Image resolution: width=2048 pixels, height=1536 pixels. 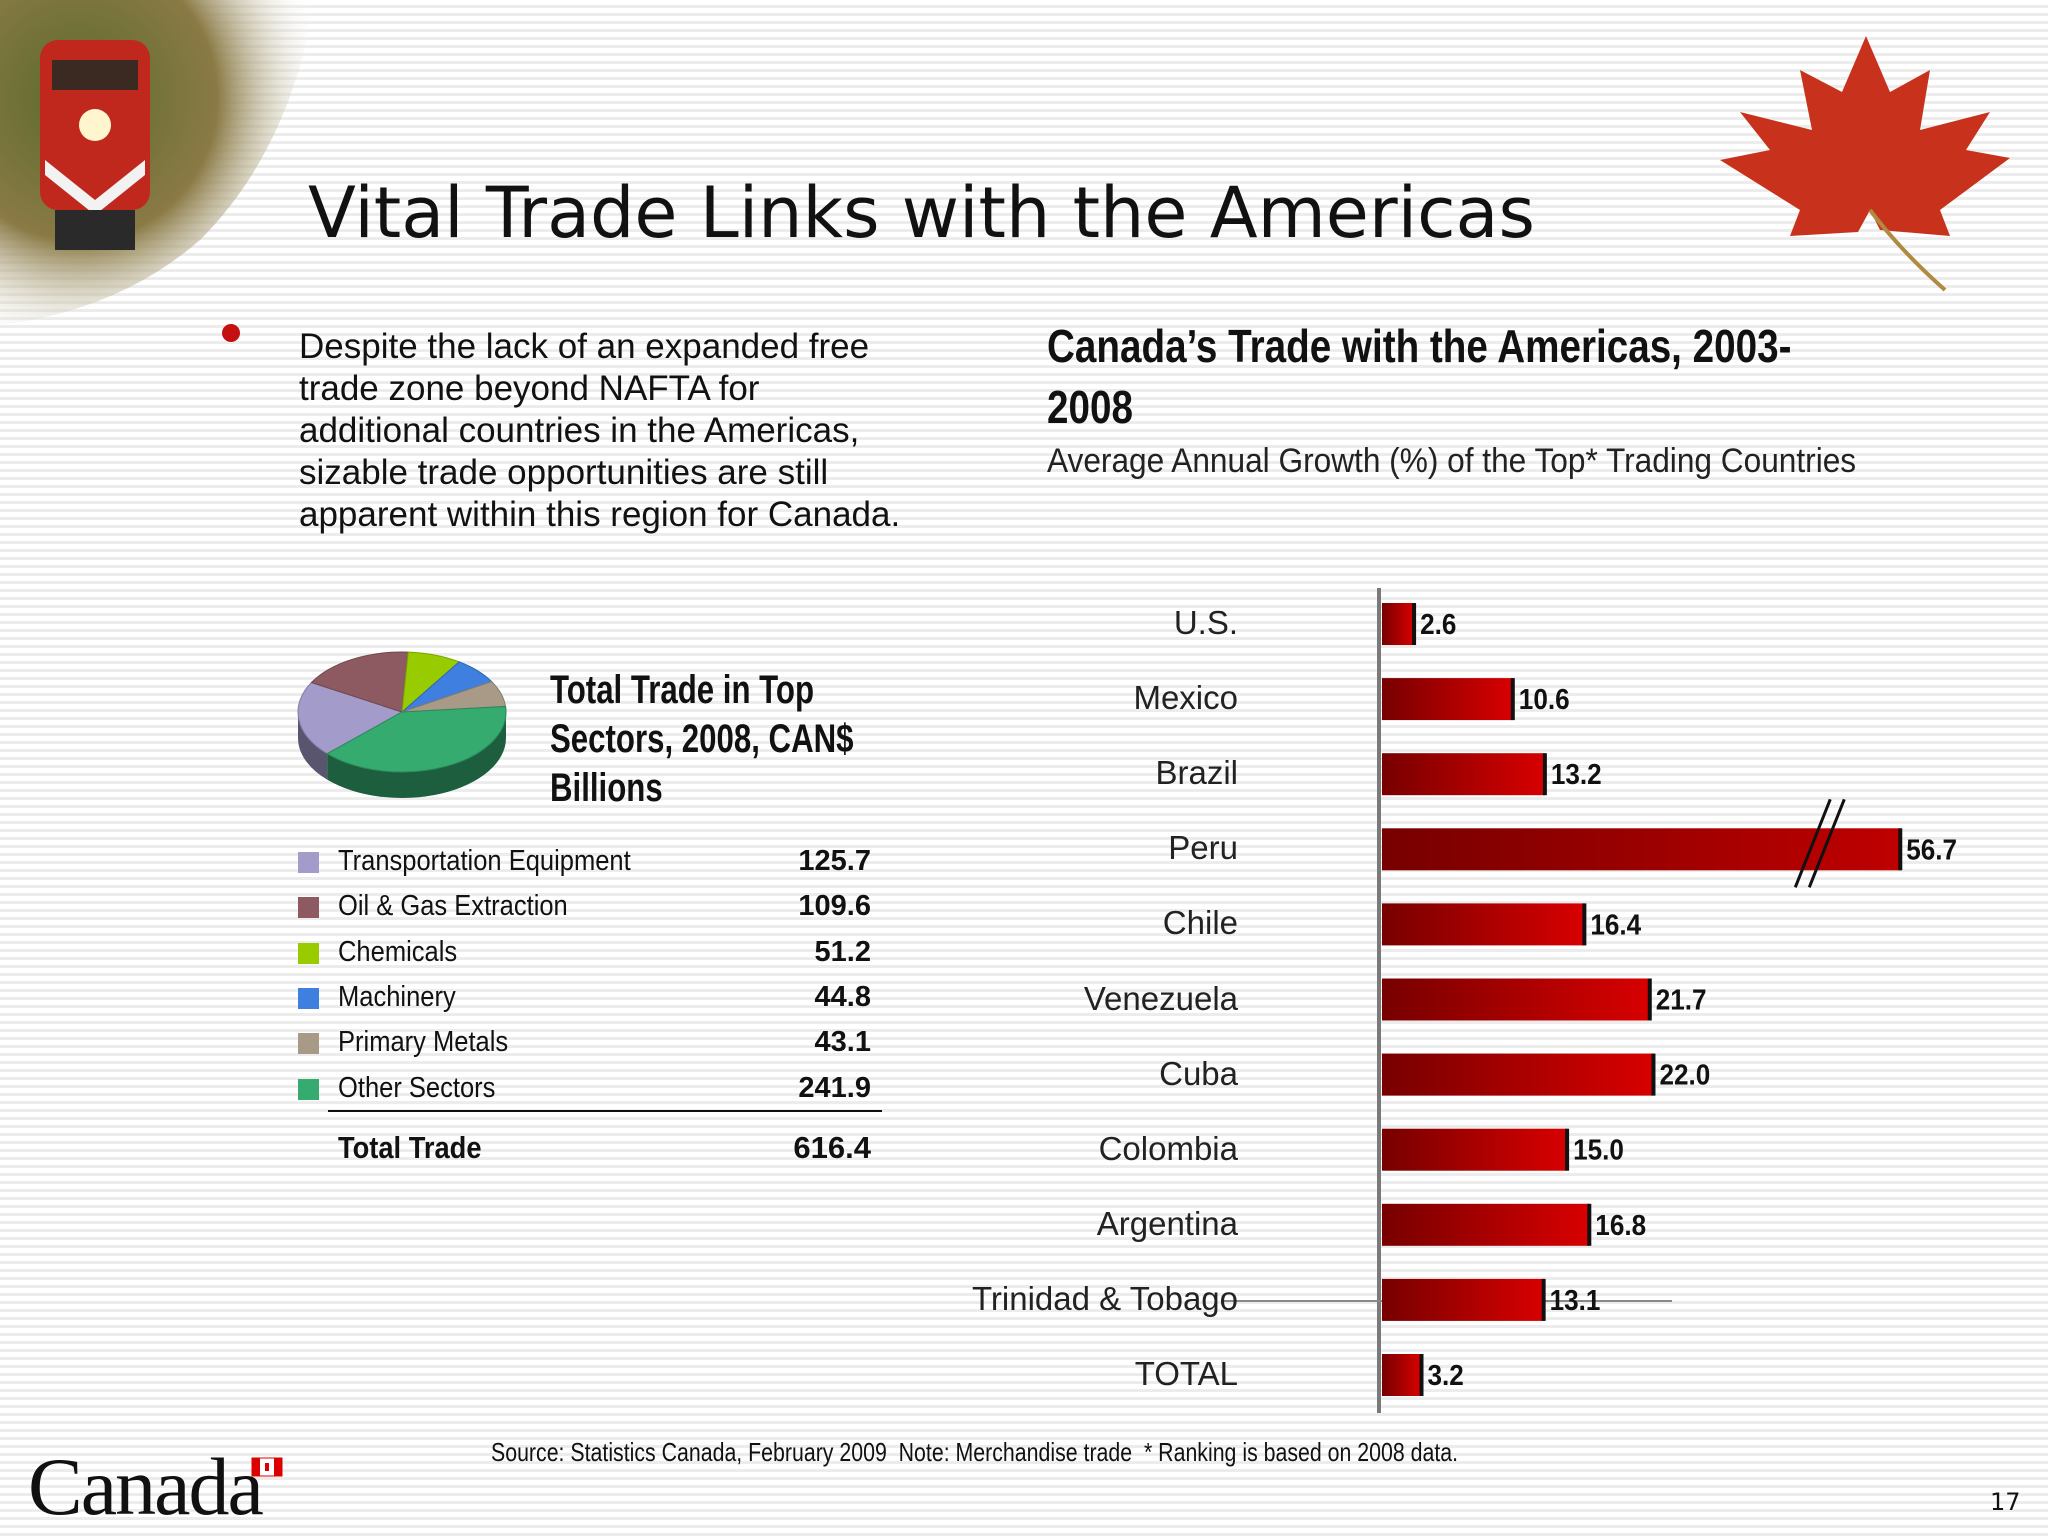 What do you see at coordinates (1186, 1373) in the screenshot?
I see `category-label: TOTAL` at bounding box center [1186, 1373].